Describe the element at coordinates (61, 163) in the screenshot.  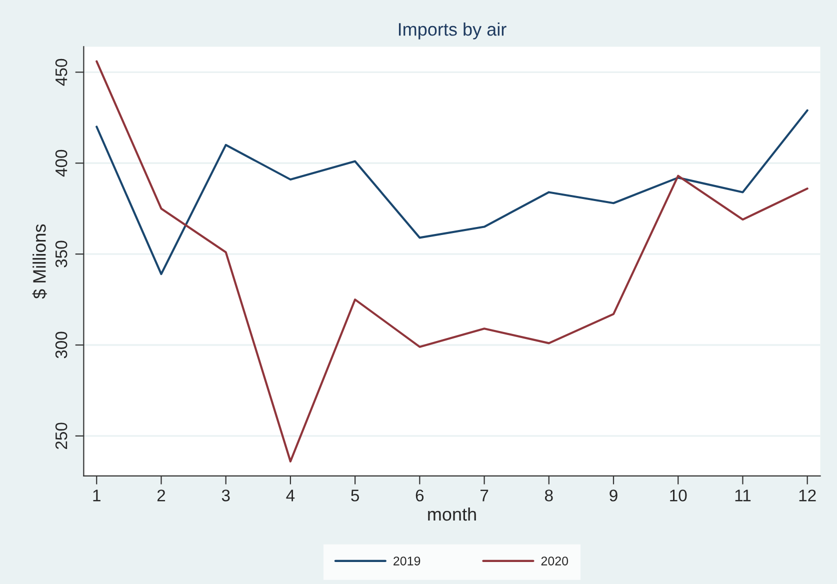
I see `y-tick-label: 400` at that location.